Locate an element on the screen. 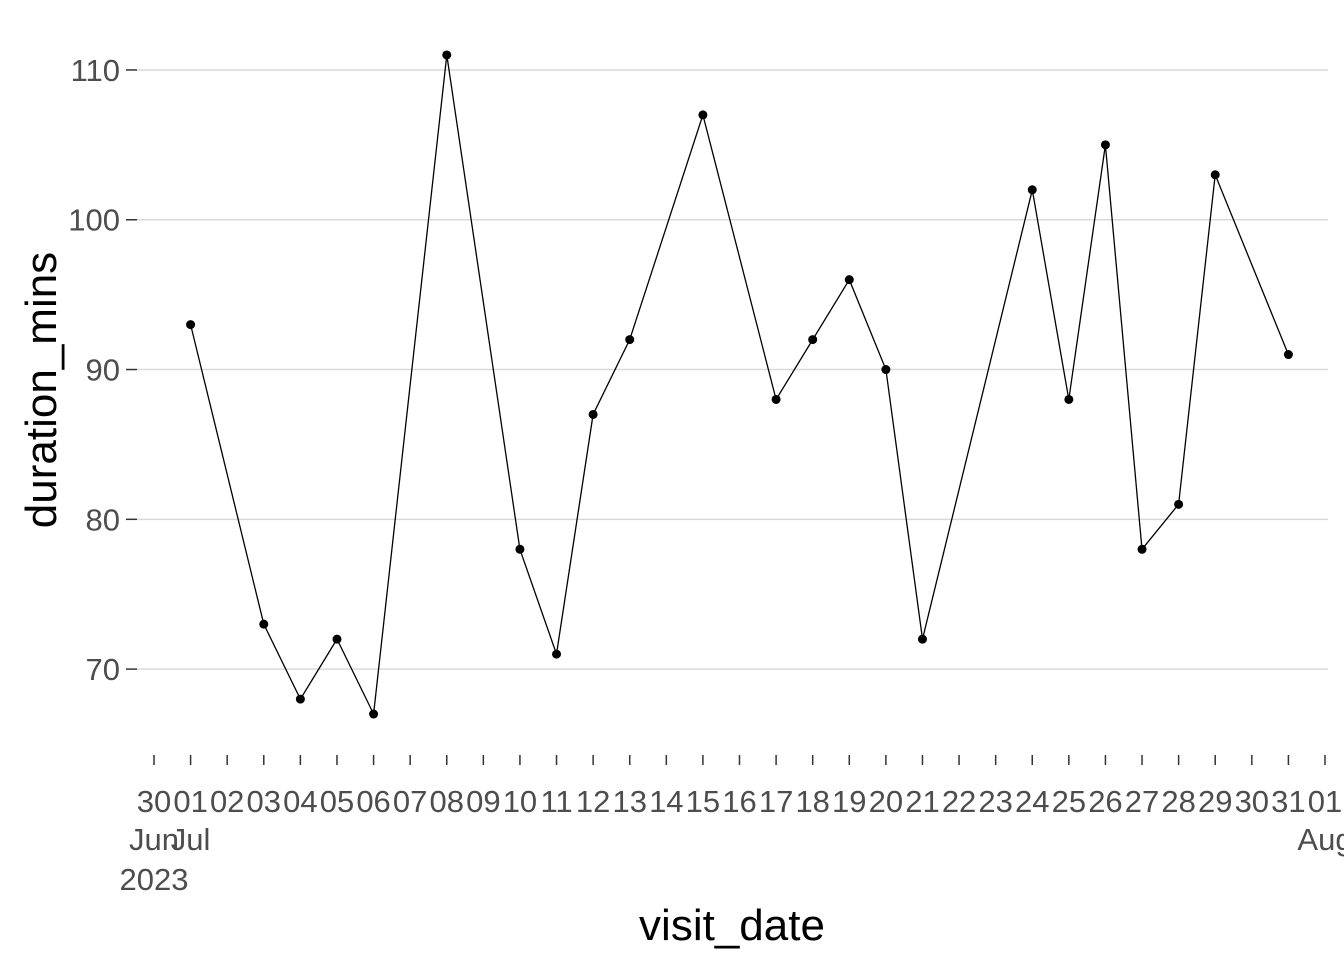 The image size is (1344, 960). y-axis-title: duration_mins is located at coordinates (41, 390).